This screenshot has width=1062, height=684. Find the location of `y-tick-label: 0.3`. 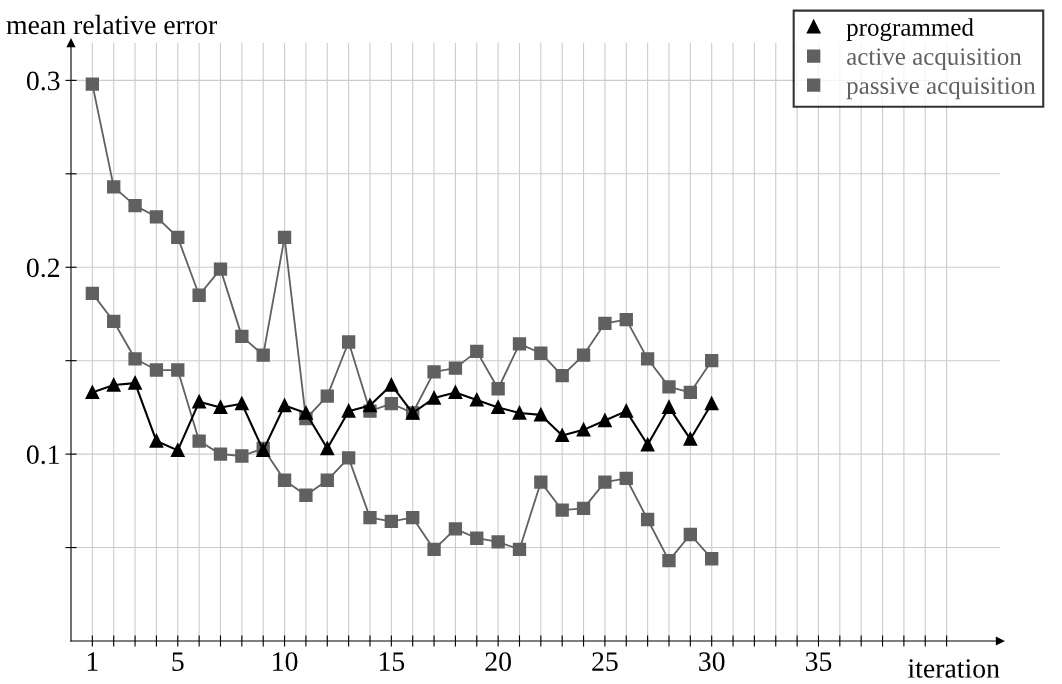

y-tick-label: 0.3 is located at coordinates (43, 81).